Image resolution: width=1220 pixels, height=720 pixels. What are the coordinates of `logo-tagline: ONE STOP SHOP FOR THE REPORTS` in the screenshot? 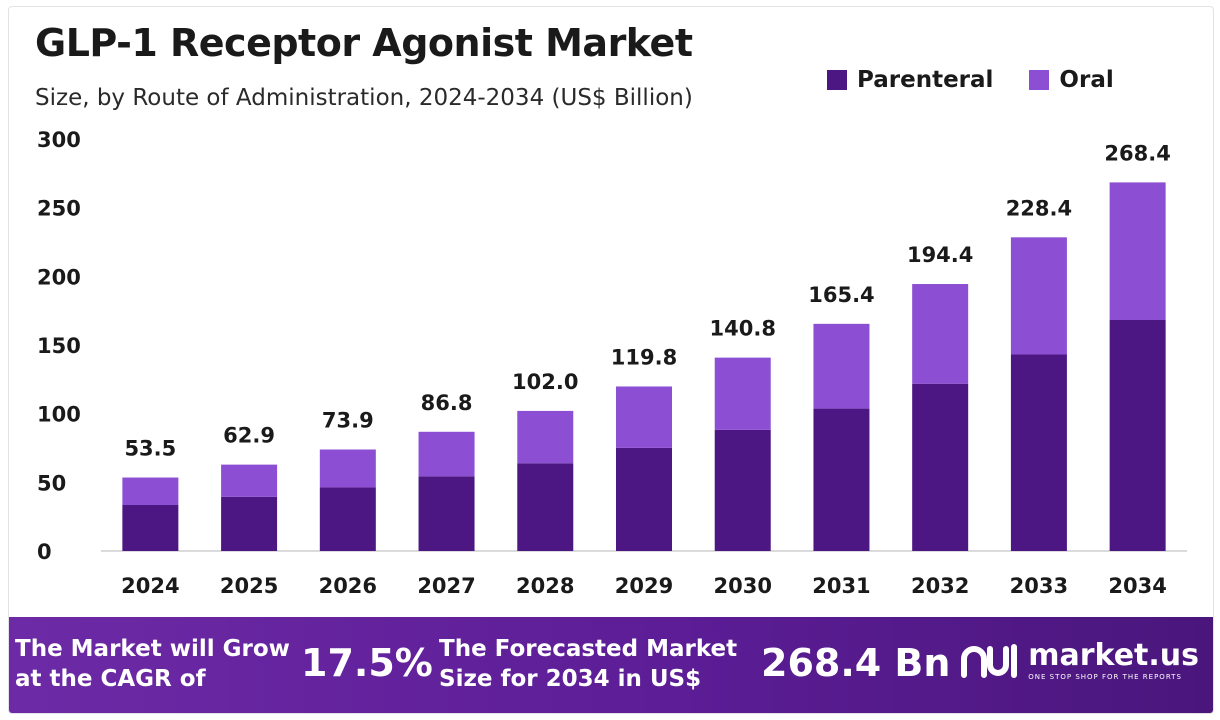 It's located at (1105, 677).